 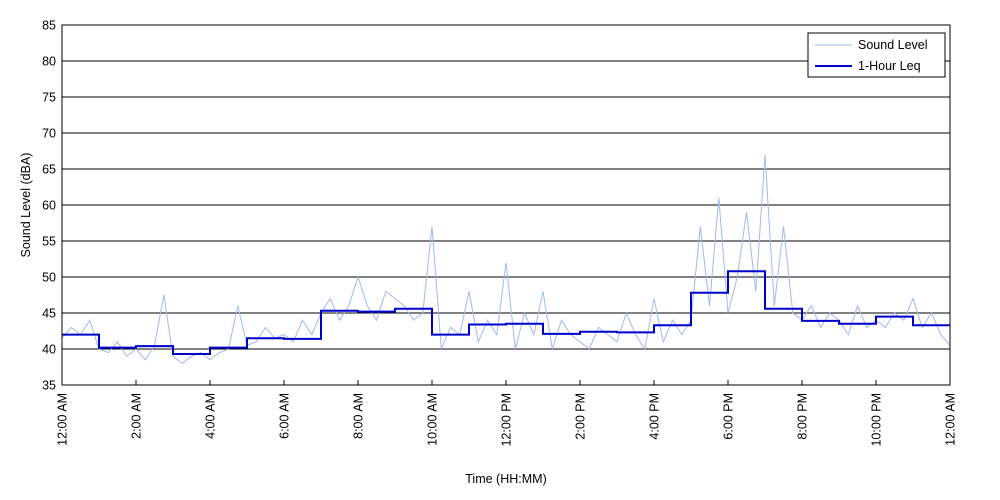 I want to click on x-tick-label: 12:00 PM, so click(x=507, y=420).